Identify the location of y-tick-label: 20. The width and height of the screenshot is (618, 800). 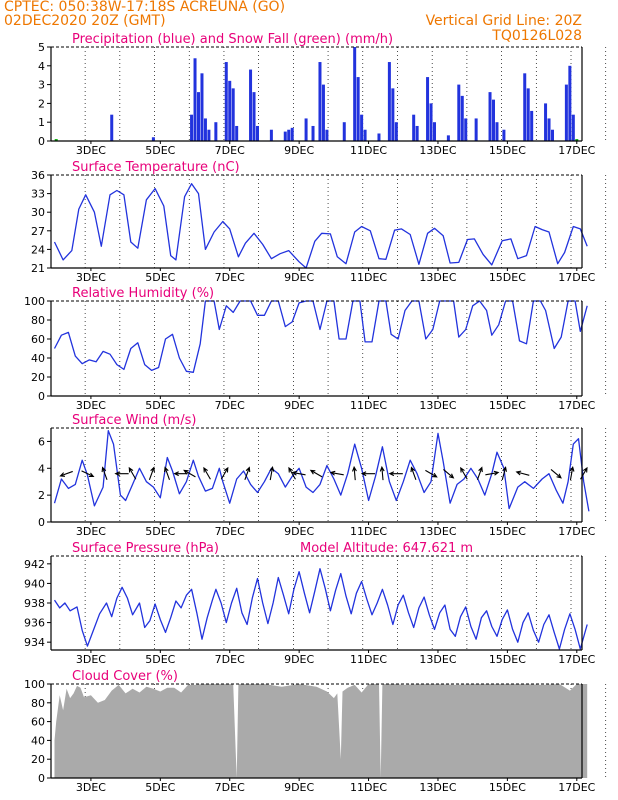
(38, 377).